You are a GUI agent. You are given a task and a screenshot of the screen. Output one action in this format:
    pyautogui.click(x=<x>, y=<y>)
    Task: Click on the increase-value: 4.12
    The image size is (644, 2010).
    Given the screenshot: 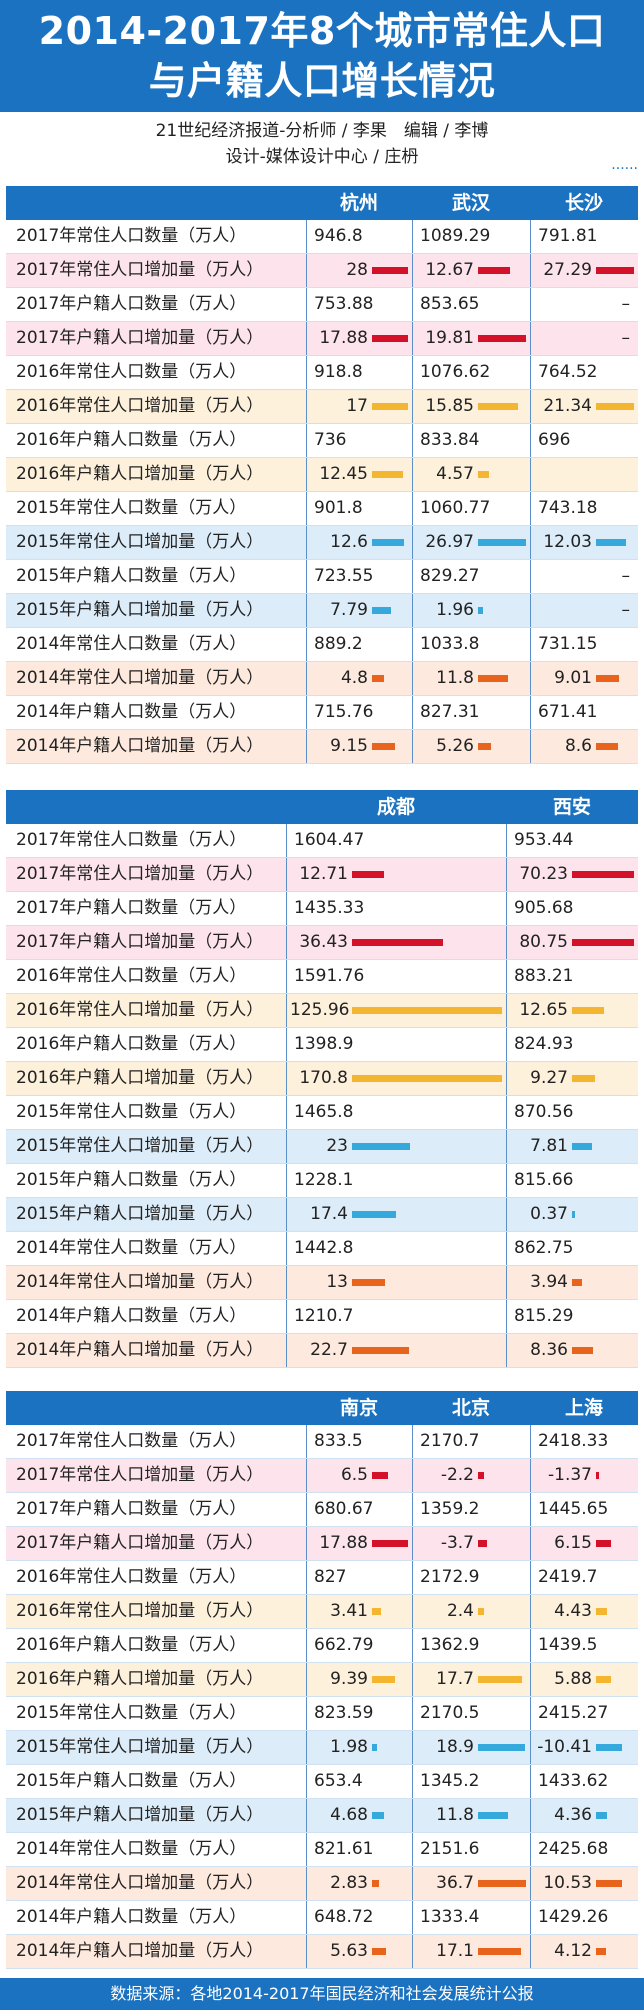 What is the action you would take?
    pyautogui.click(x=573, y=1951)
    